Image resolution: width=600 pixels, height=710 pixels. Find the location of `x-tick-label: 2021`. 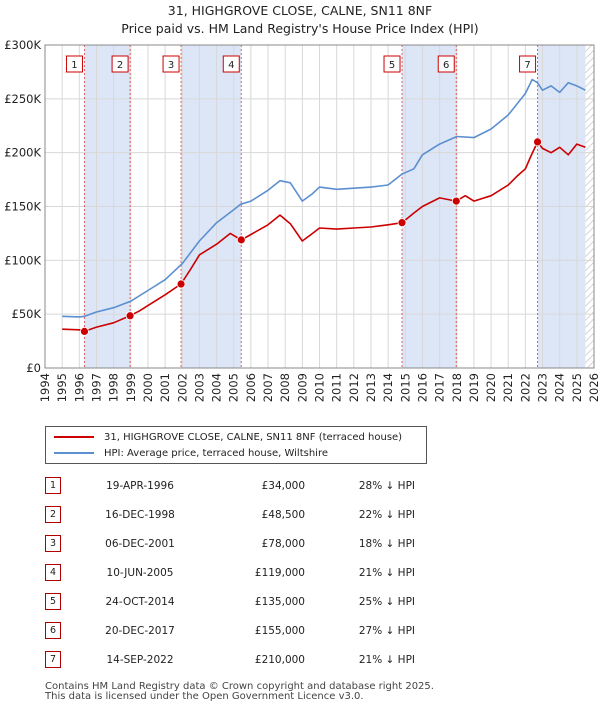

x-tick-label: 2021 is located at coordinates (508, 387).